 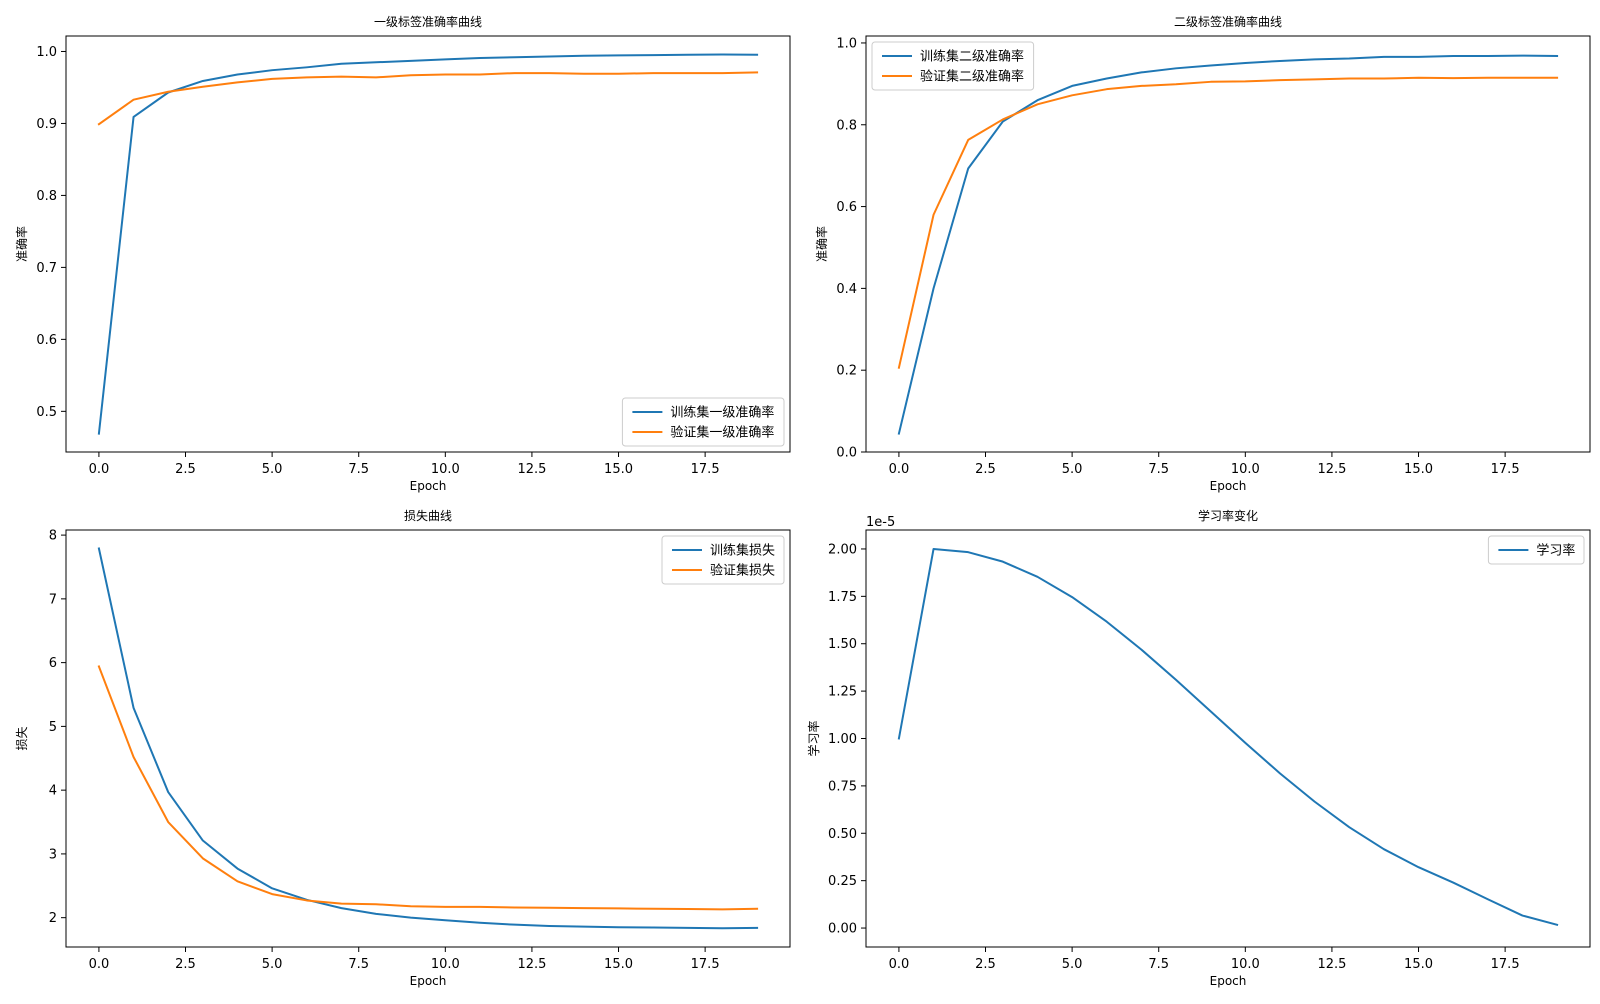 I want to click on y-tick-label: 2.00, so click(x=842, y=549).